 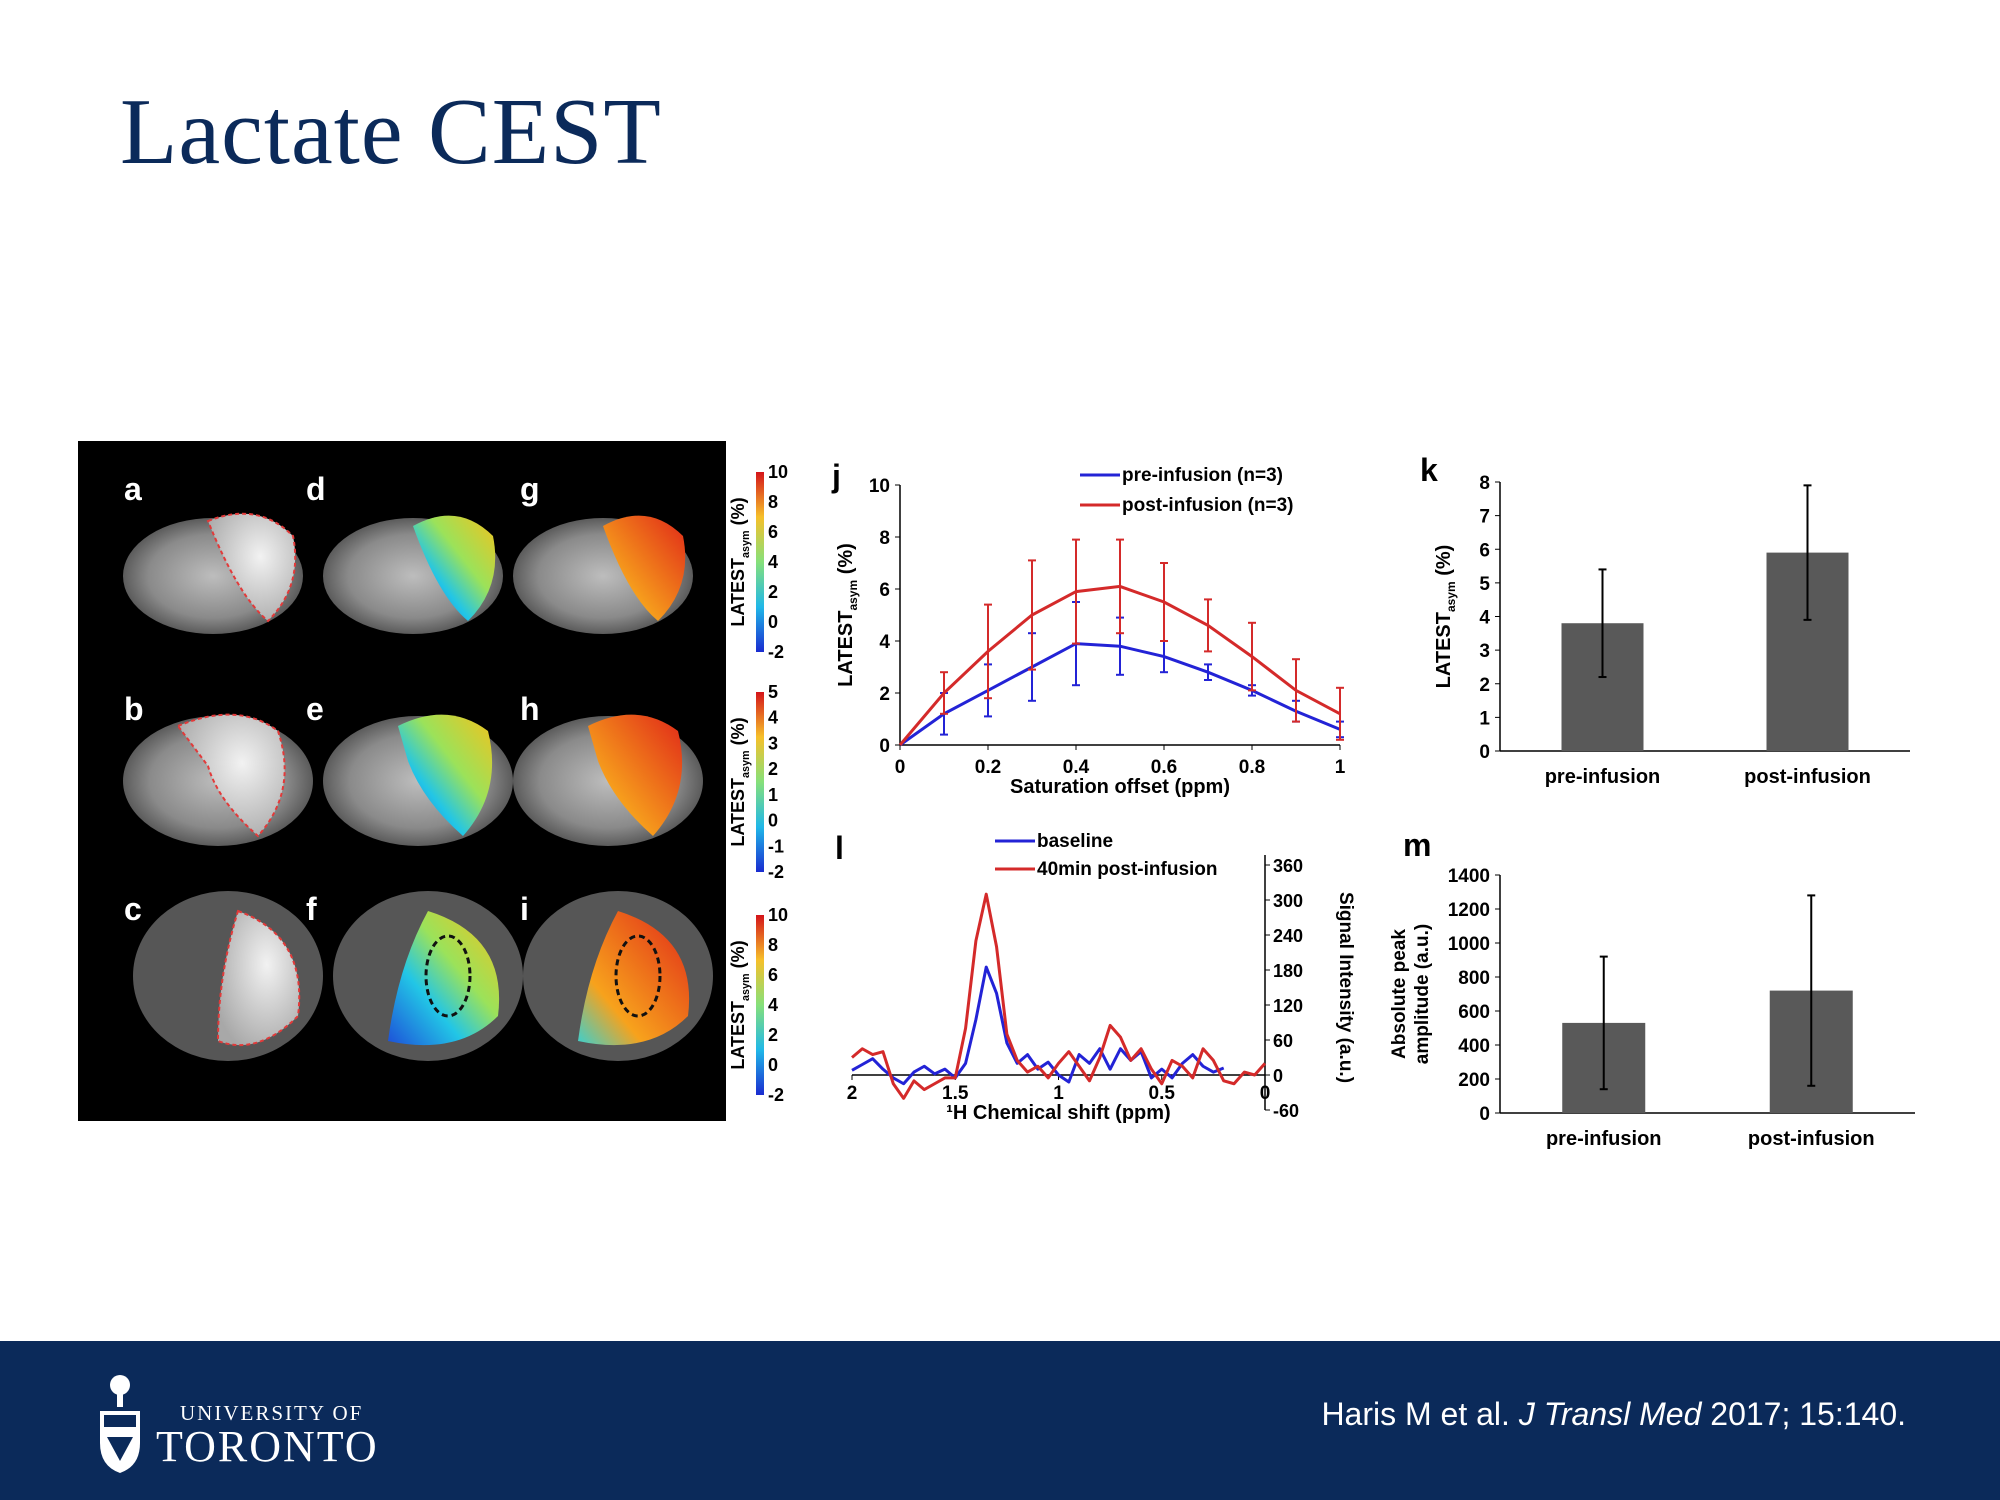 What do you see at coordinates (836, 476) in the screenshot?
I see `panel-label-j: j` at bounding box center [836, 476].